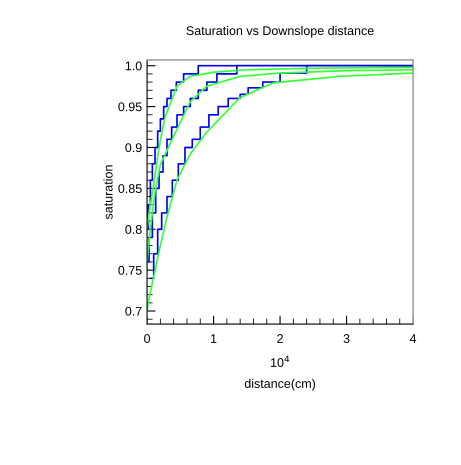  What do you see at coordinates (130, 189) in the screenshot?
I see `y-tick-label: 0.85` at bounding box center [130, 189].